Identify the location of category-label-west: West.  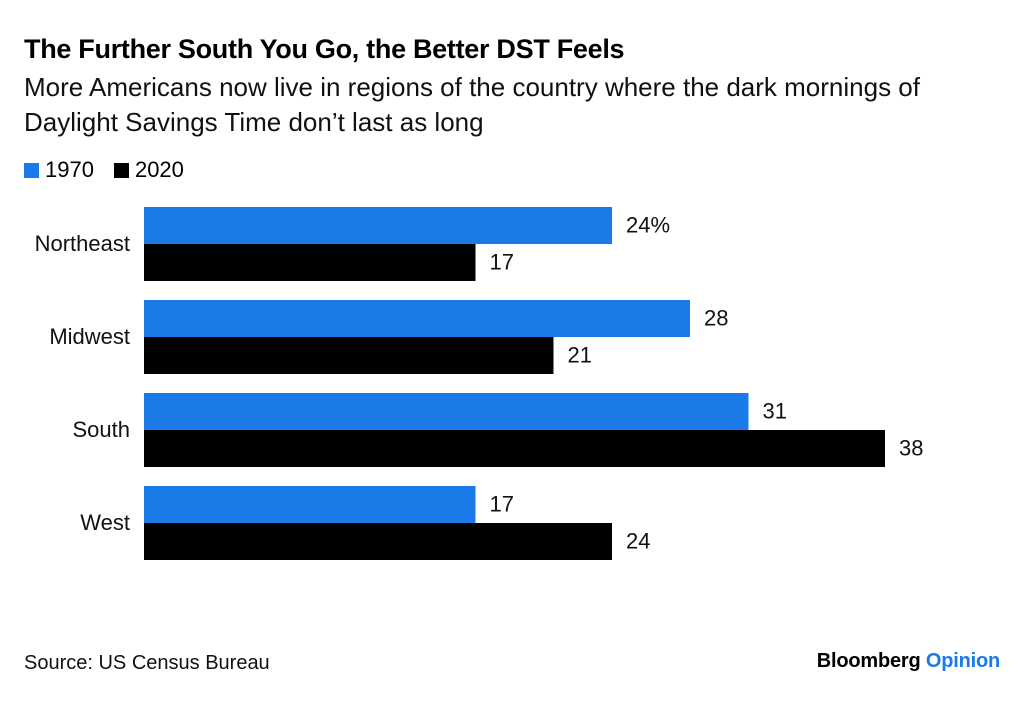
(105, 522).